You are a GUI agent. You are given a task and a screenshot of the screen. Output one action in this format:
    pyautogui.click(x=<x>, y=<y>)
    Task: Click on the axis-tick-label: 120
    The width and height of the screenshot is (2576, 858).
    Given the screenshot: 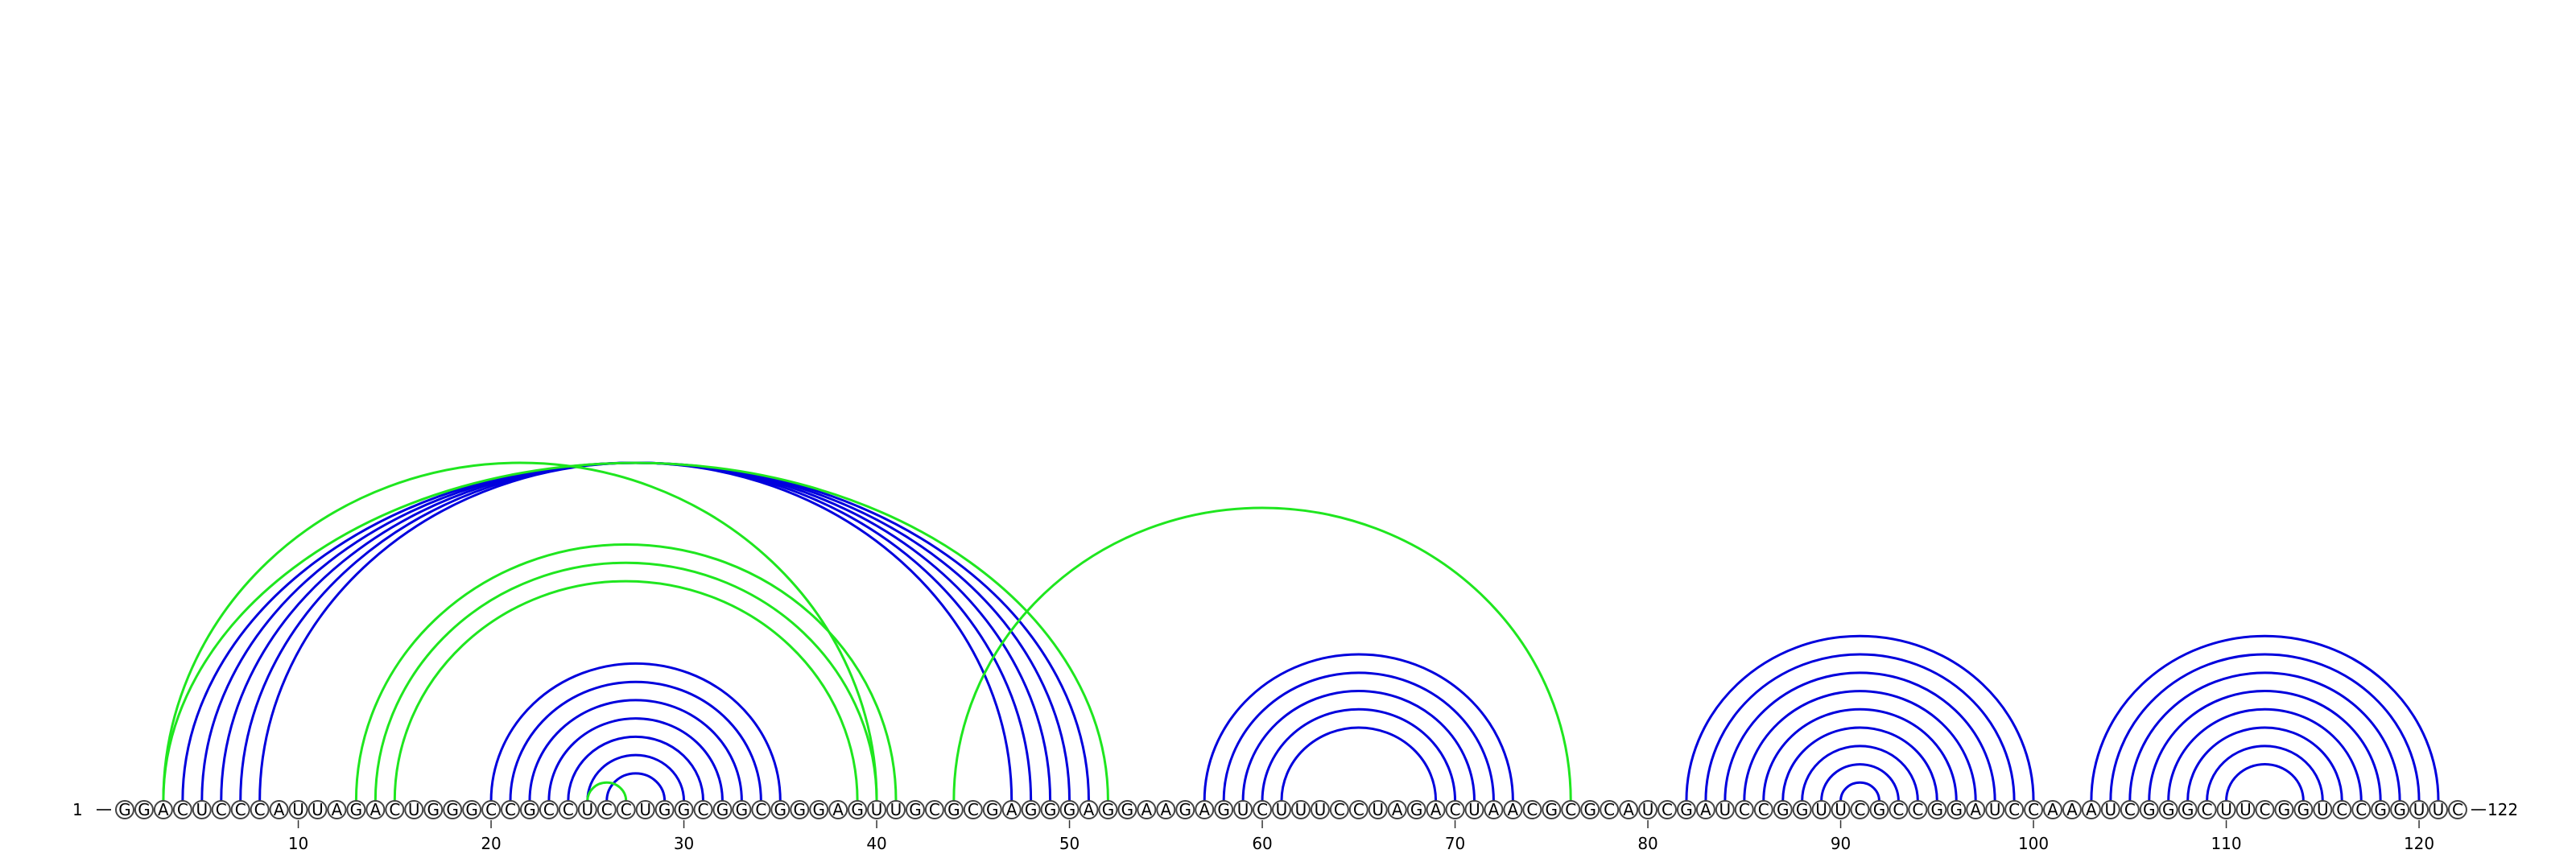 What is the action you would take?
    pyautogui.click(x=2419, y=844)
    